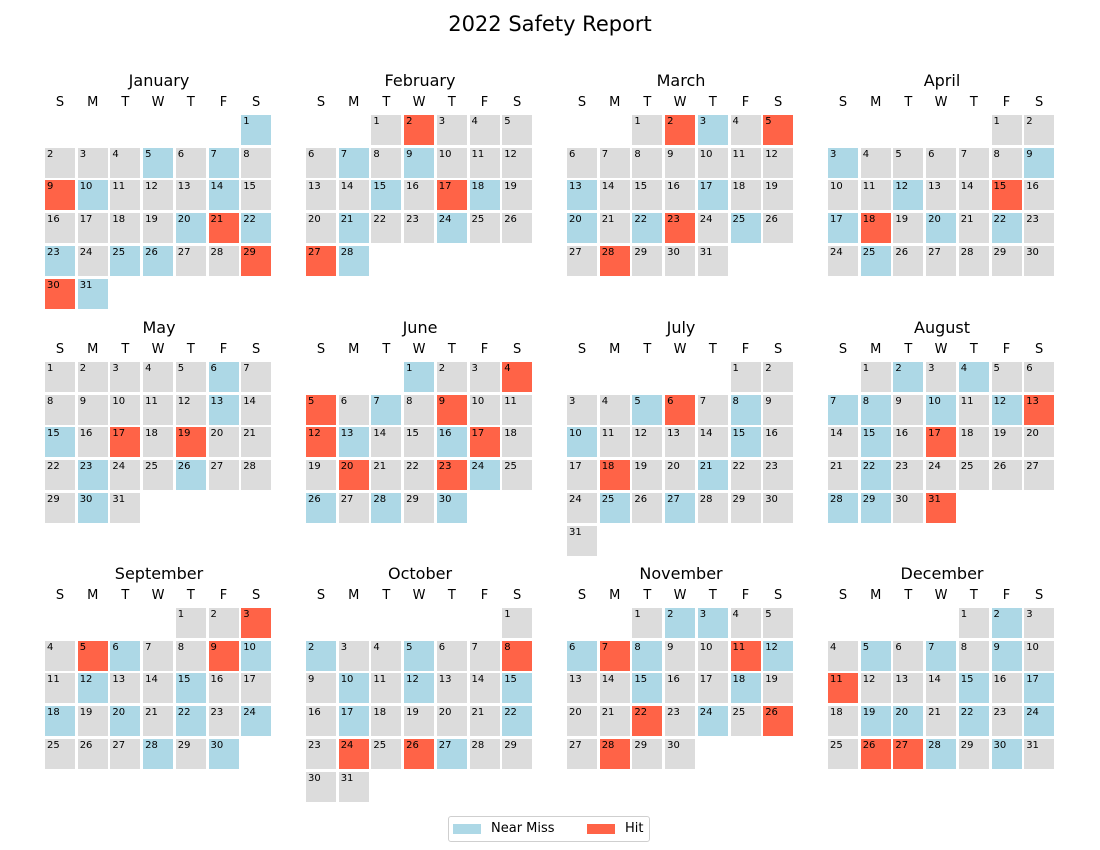 The width and height of the screenshot is (1100, 850). What do you see at coordinates (347, 778) in the screenshot?
I see `day-number: 31` at bounding box center [347, 778].